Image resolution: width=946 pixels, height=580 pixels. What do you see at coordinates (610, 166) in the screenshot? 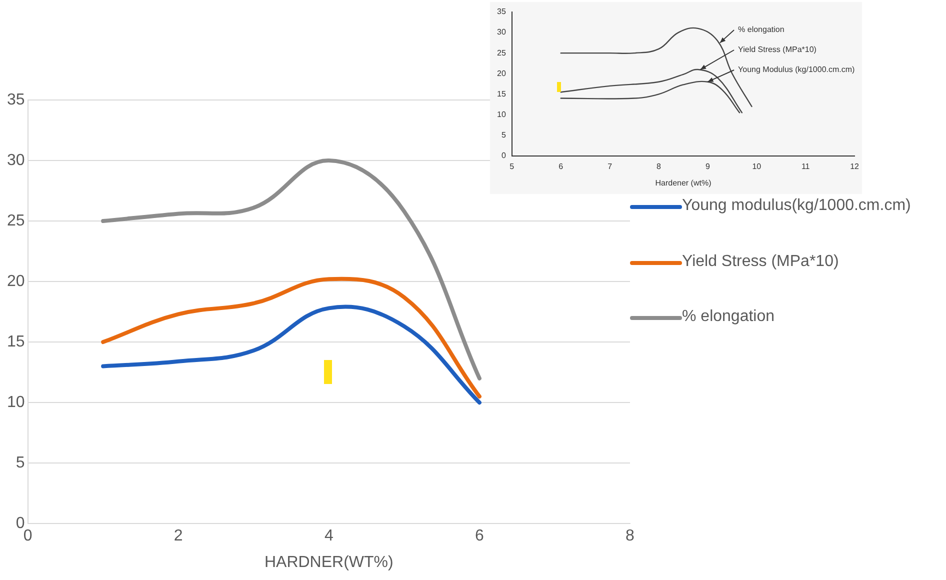
I see `x-tick-label: 7` at bounding box center [610, 166].